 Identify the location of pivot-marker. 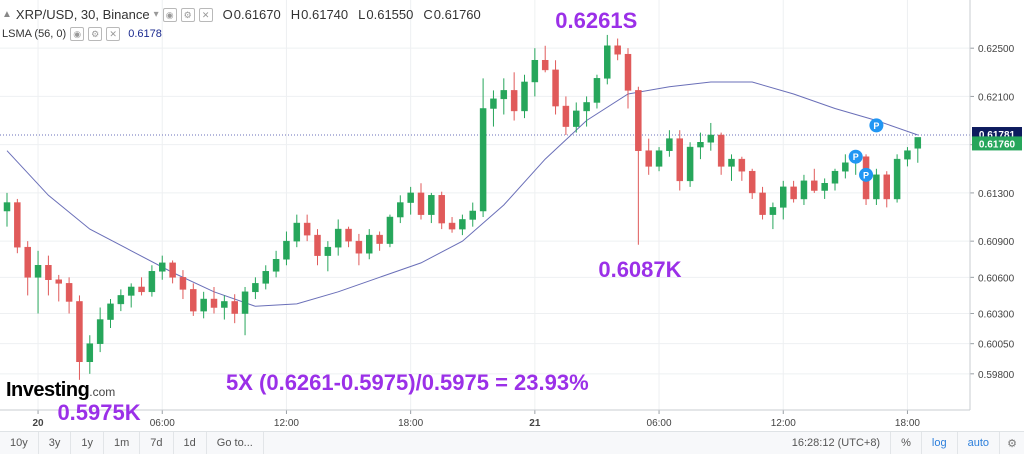
(855, 156).